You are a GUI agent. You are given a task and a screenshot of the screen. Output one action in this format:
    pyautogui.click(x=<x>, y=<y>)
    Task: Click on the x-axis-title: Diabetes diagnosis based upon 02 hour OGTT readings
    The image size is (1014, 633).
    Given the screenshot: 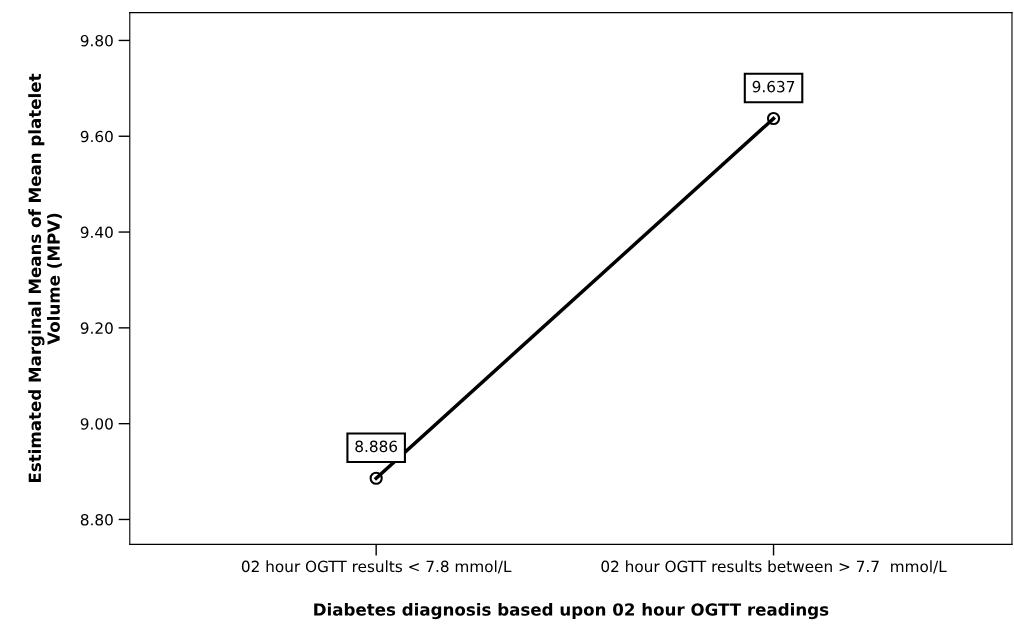 What is the action you would take?
    pyautogui.click(x=571, y=611)
    